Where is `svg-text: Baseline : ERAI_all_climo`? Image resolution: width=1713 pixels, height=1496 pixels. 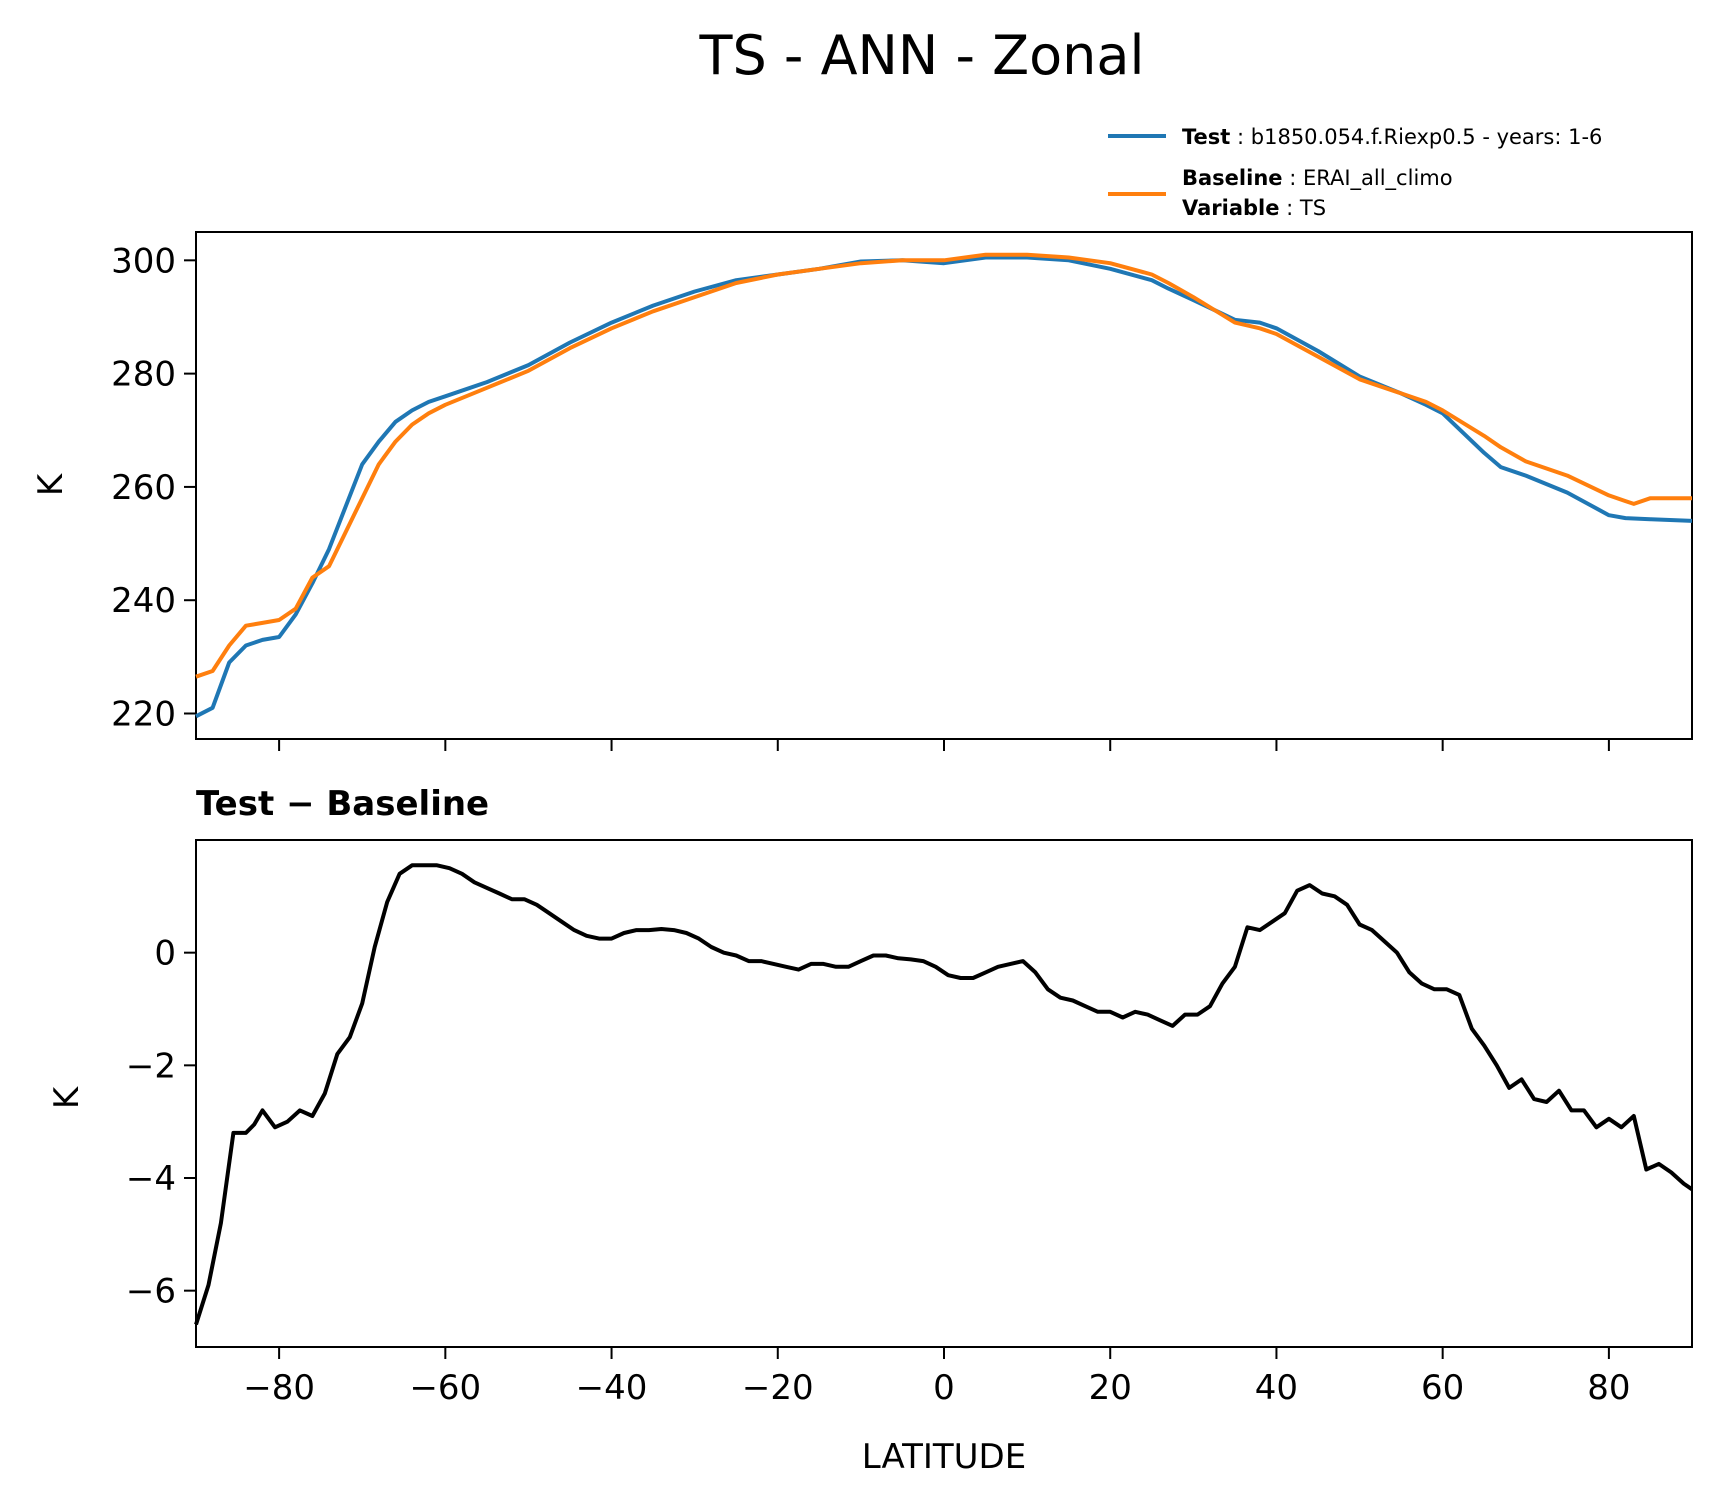
svg-text: Baseline : ERAI_all_climo is located at coordinates (1317, 178).